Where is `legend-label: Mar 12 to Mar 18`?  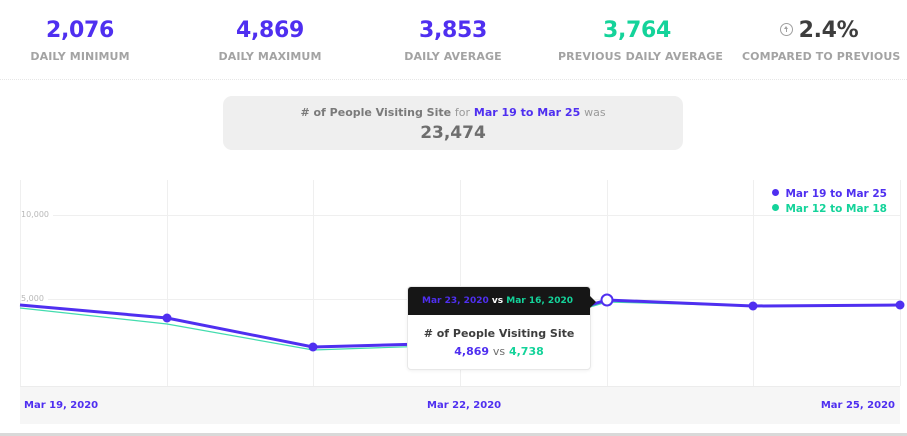 legend-label: Mar 12 to Mar 18 is located at coordinates (836, 209).